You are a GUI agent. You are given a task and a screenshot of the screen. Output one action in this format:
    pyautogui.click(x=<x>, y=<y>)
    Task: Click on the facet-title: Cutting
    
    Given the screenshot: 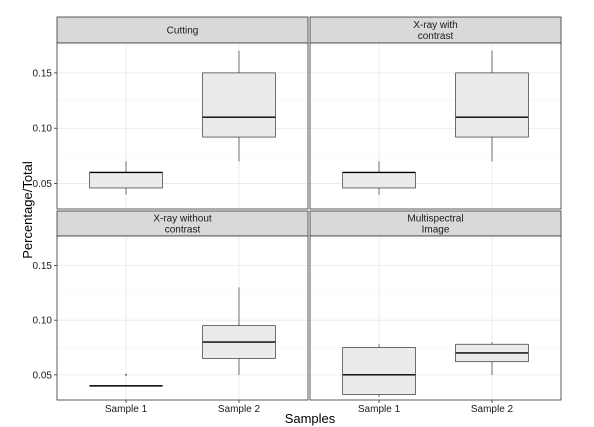 What is the action you would take?
    pyautogui.click(x=183, y=31)
    